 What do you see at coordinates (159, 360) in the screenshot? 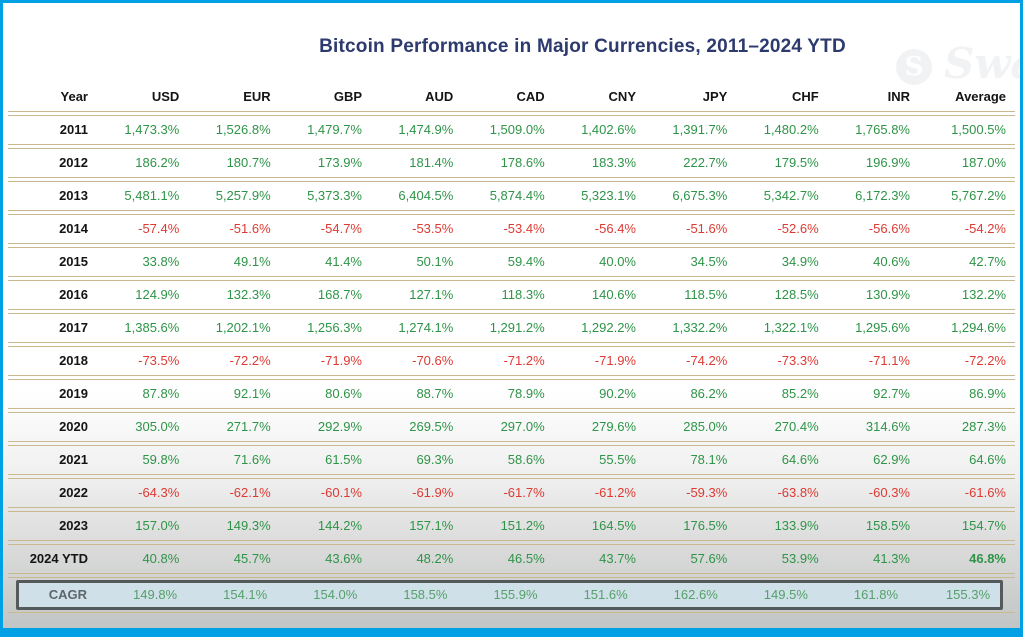
I see `value-cell: -73.5%` at bounding box center [159, 360].